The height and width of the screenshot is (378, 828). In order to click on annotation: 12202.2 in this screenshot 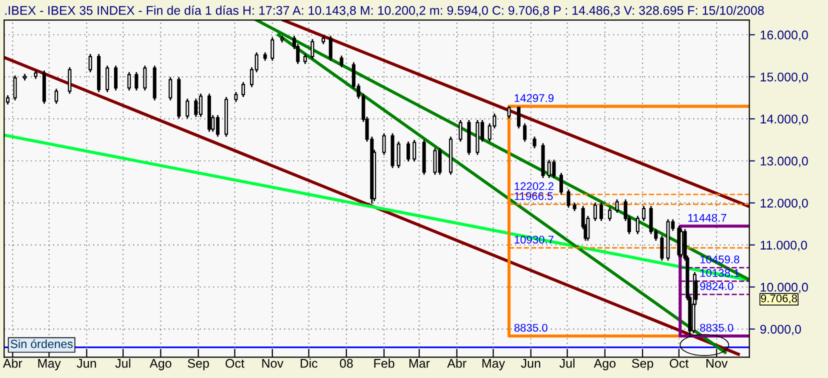, I will do `click(534, 186)`.